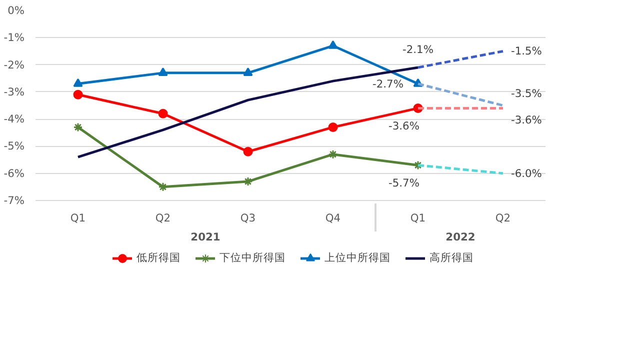 The image size is (629, 338). Describe the element at coordinates (14, 173) in the screenshot. I see `y-tick-label: -6%` at that location.